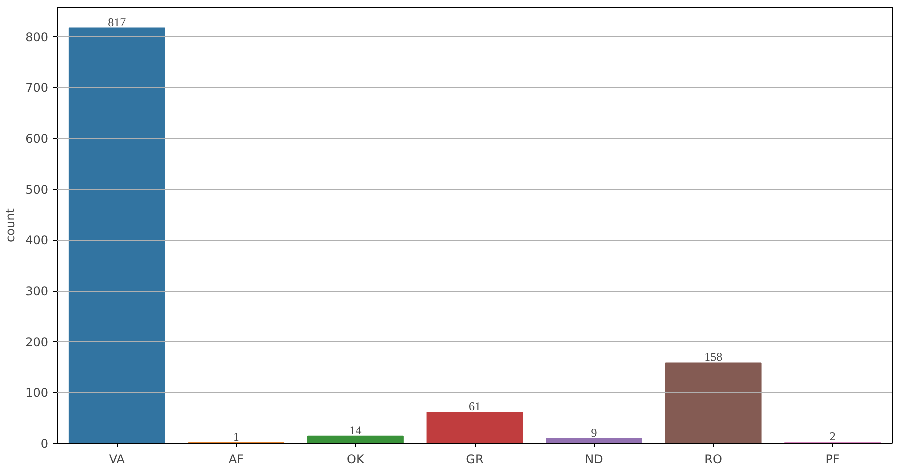  Describe the element at coordinates (117, 22) in the screenshot. I see `data-label: 817` at that location.